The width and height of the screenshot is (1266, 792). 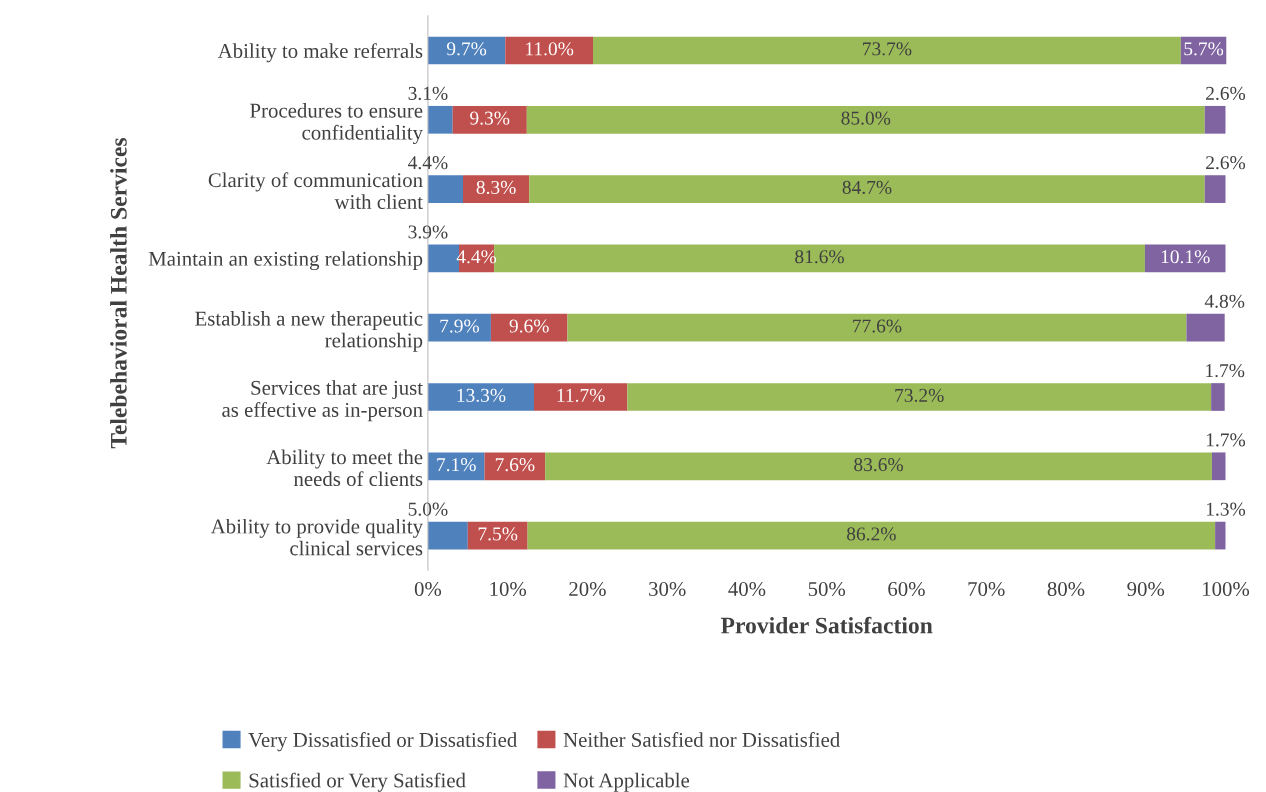 I want to click on data-label: 3.1%, so click(x=428, y=93).